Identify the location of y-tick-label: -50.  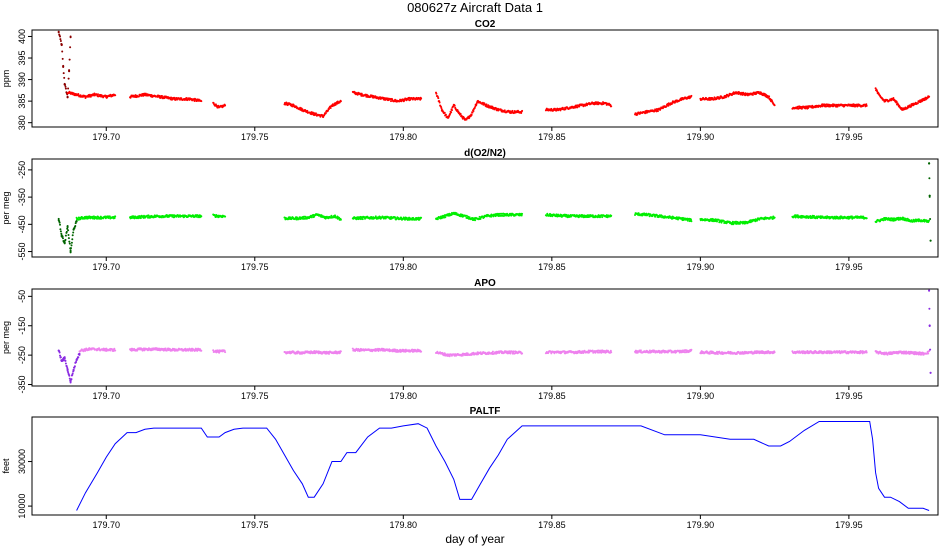
(22, 296).